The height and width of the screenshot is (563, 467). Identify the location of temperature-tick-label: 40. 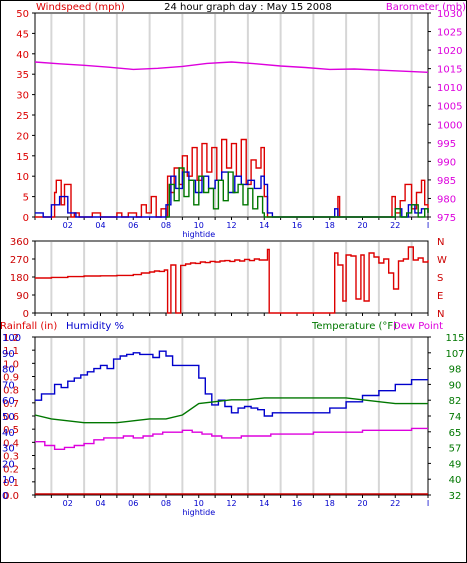
(455, 480).